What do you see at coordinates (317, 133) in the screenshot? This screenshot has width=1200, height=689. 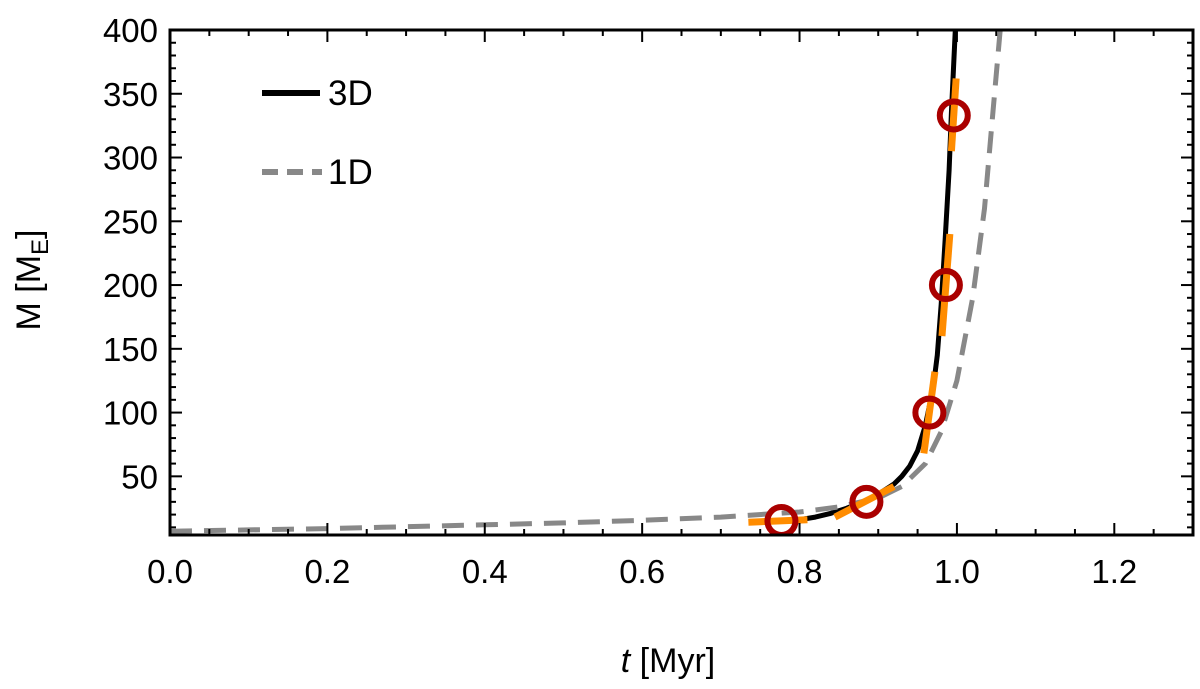 I see `legend: 3D 1D` at bounding box center [317, 133].